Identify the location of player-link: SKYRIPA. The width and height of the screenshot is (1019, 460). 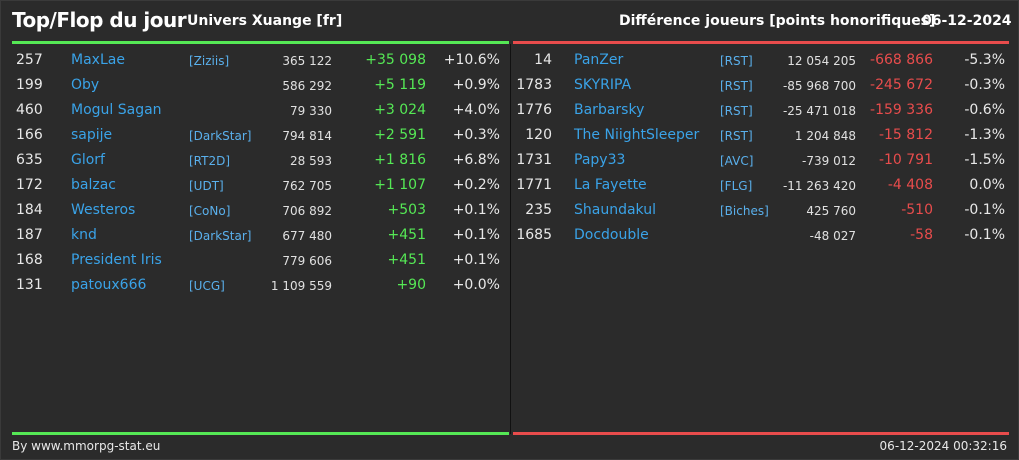
(603, 85).